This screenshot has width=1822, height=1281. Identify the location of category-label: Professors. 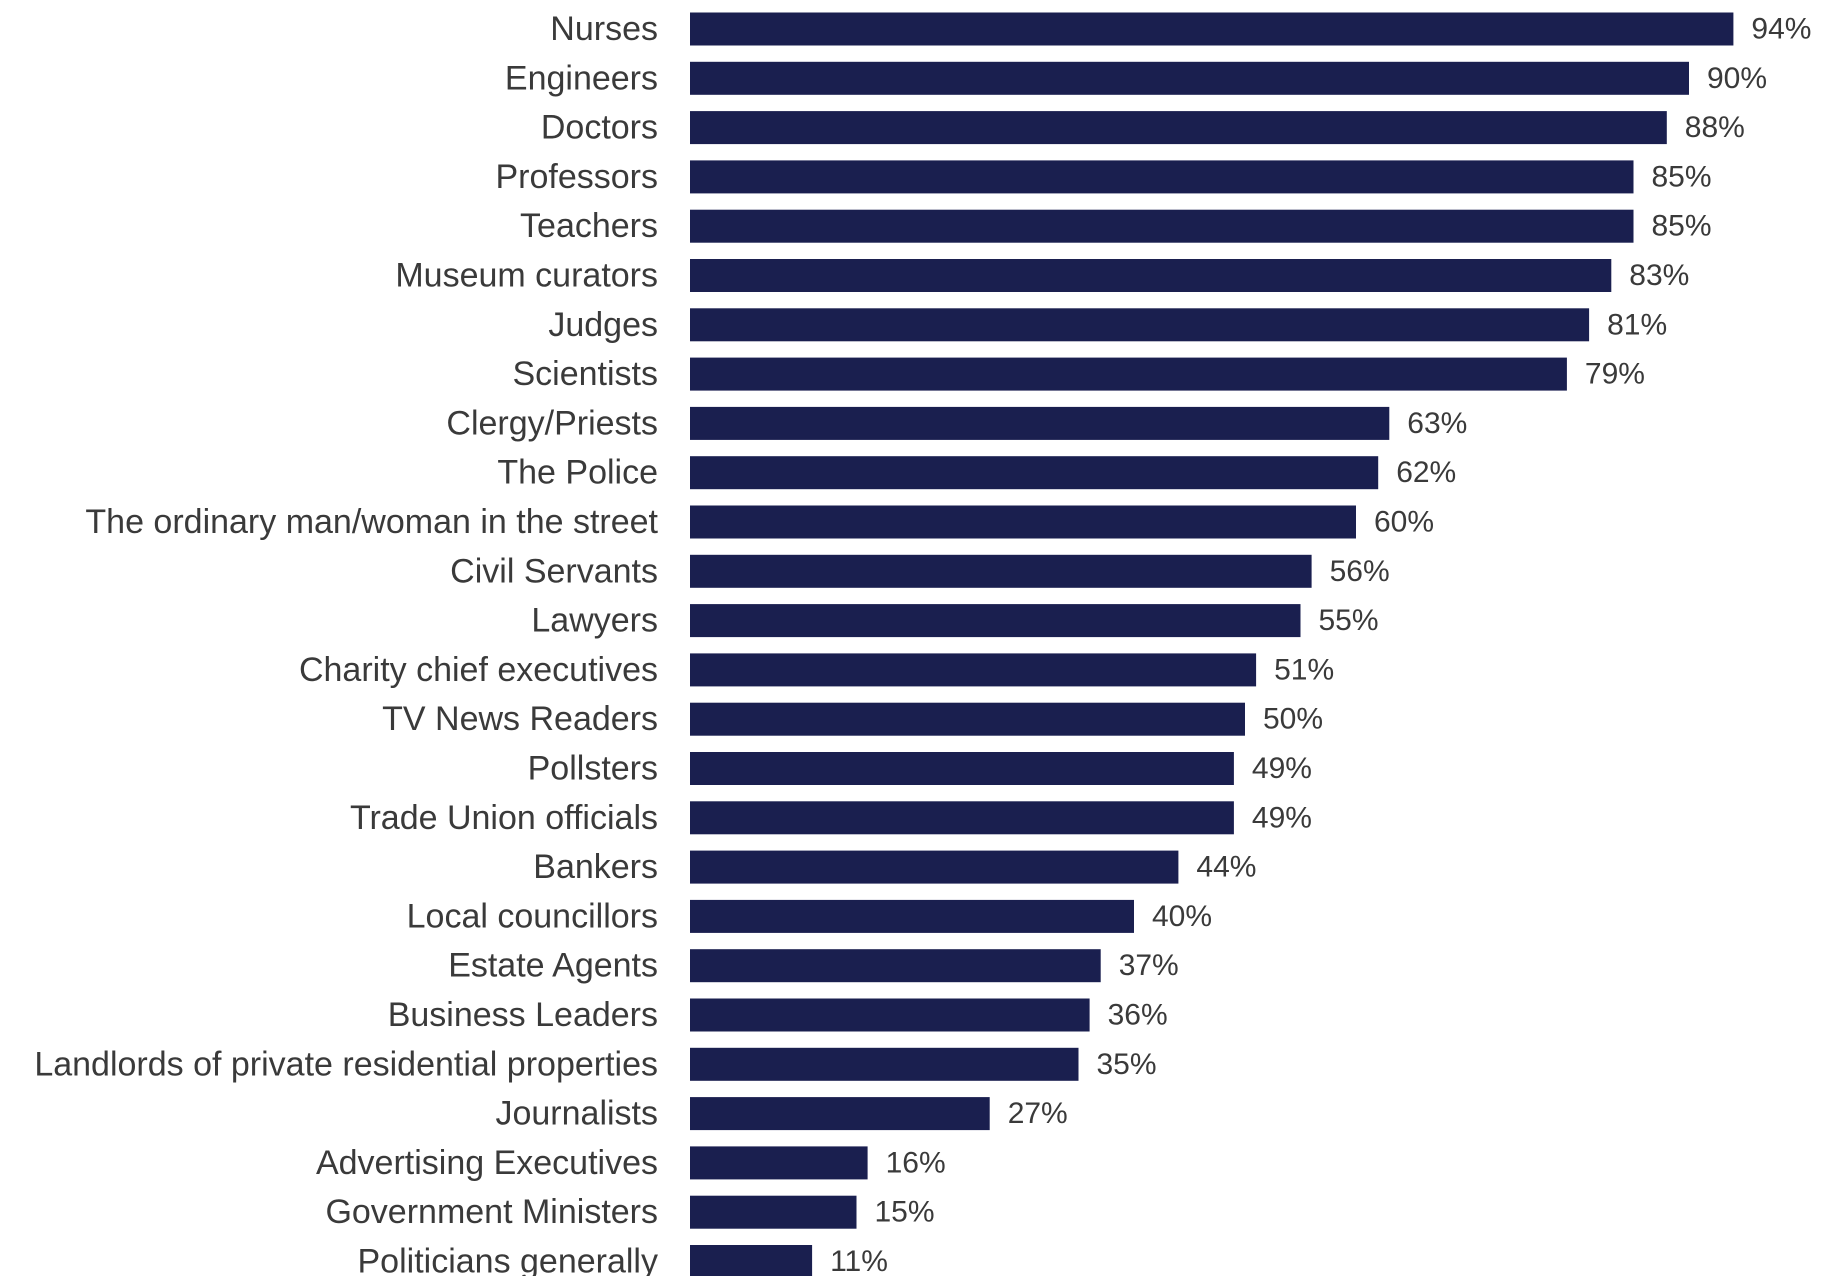
(577, 177).